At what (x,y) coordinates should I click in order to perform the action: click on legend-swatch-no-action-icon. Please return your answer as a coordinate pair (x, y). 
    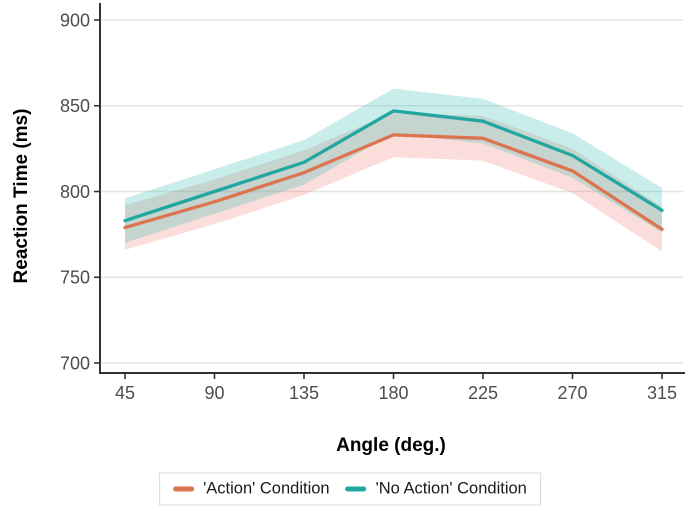
    Looking at the image, I should click on (356, 489).